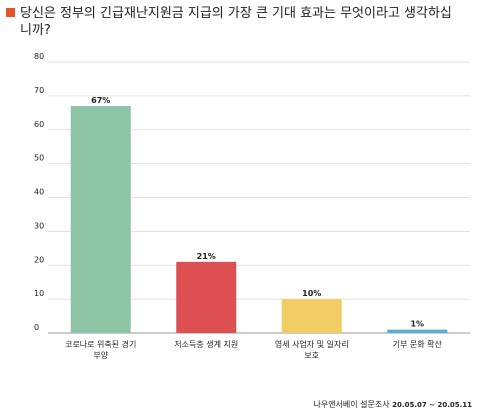 This screenshot has width=480, height=418. I want to click on y-axis-ticks: 0 10 20 30 40 50 60 70 80, so click(39, 192).